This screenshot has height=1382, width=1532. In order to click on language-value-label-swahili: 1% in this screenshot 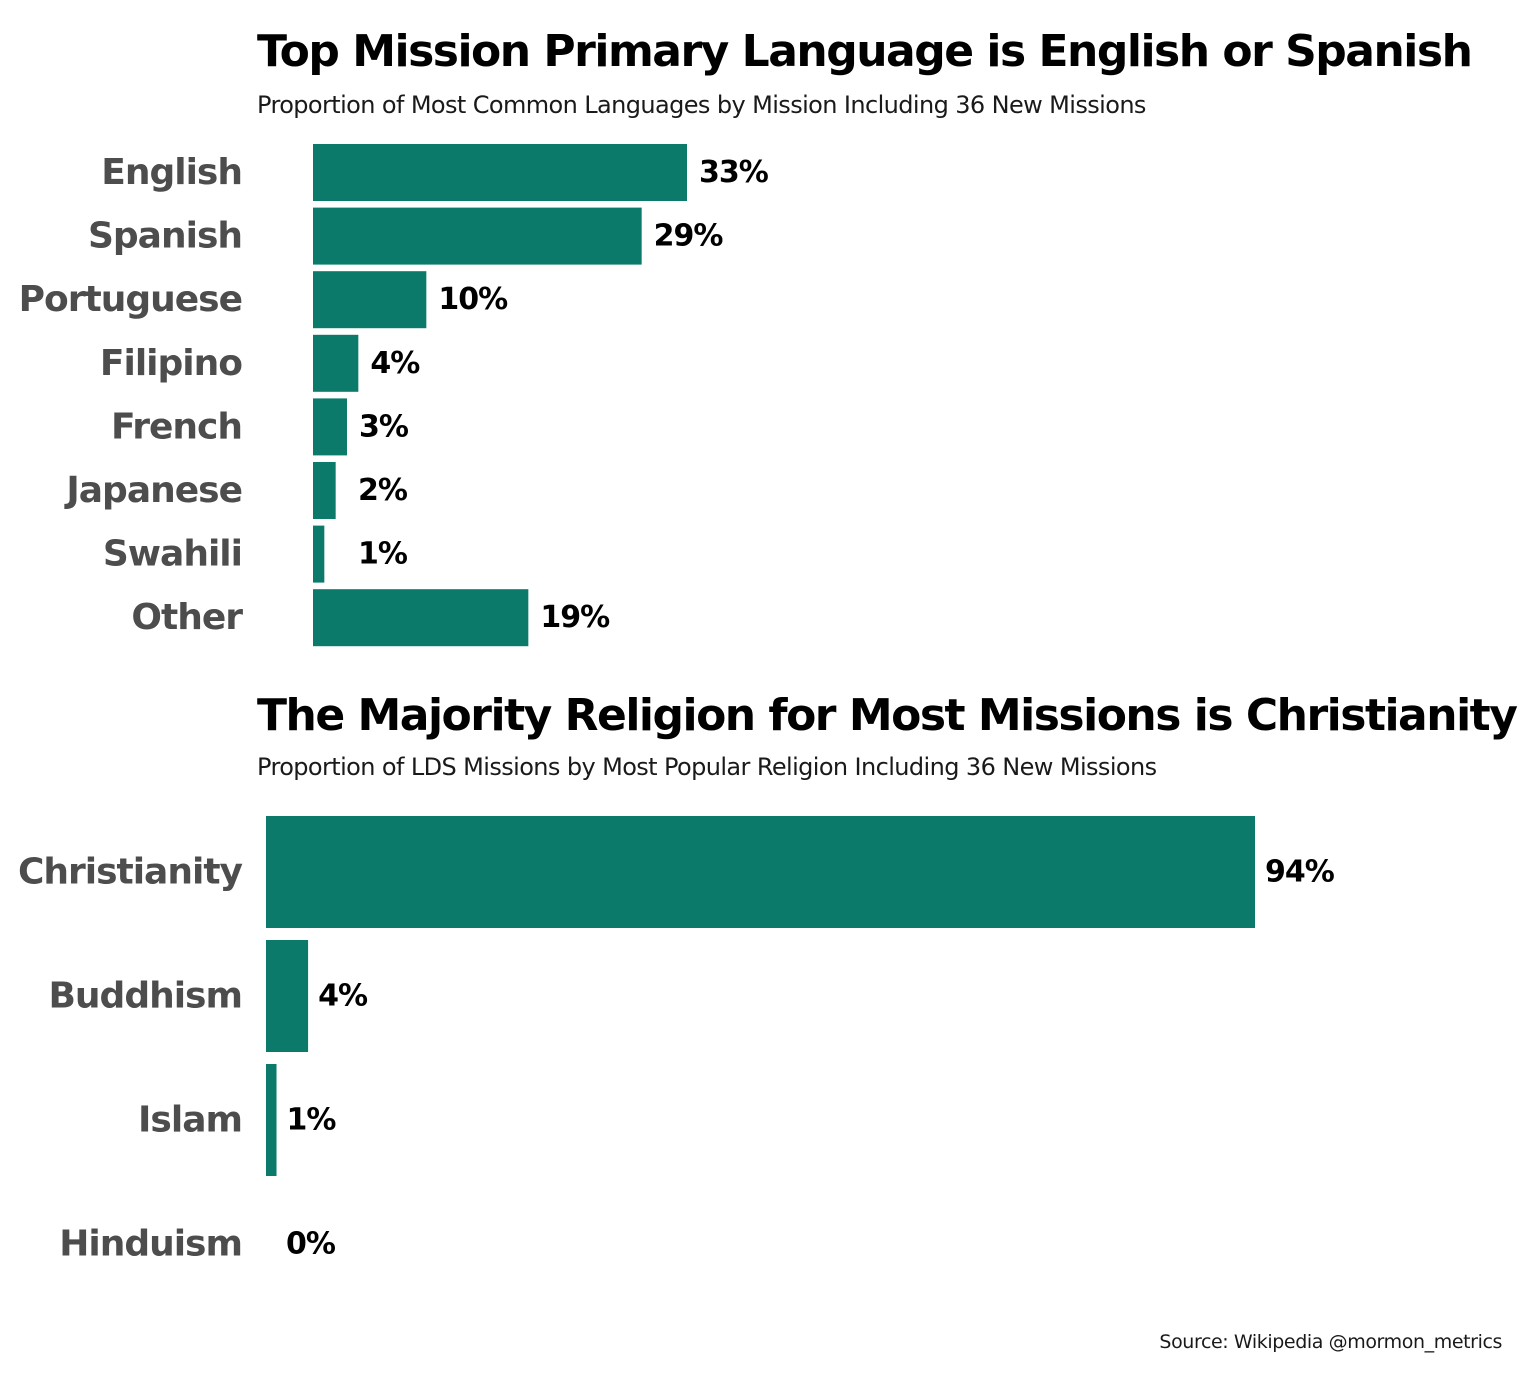, I will do `click(383, 554)`.